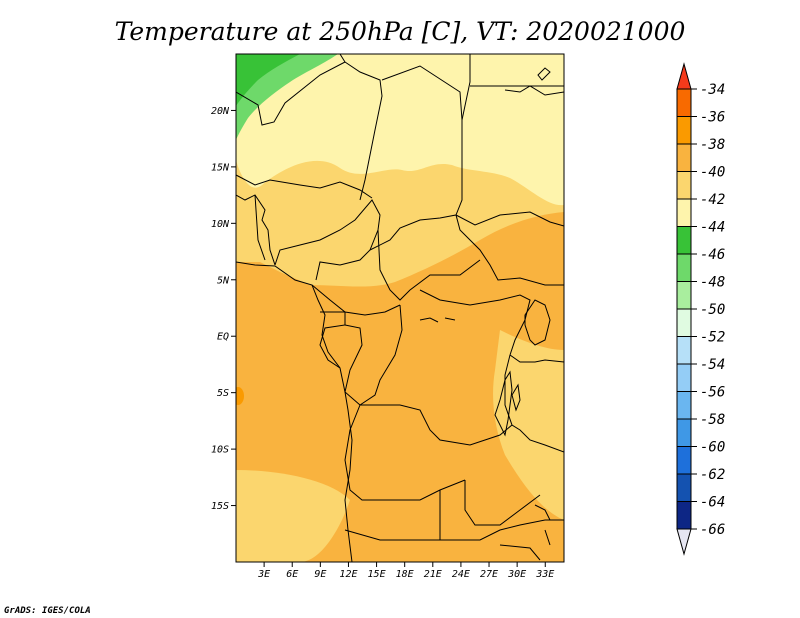 The width and height of the screenshot is (800, 618). What do you see at coordinates (712, 90) in the screenshot?
I see `colorbar-label: -34` at bounding box center [712, 90].